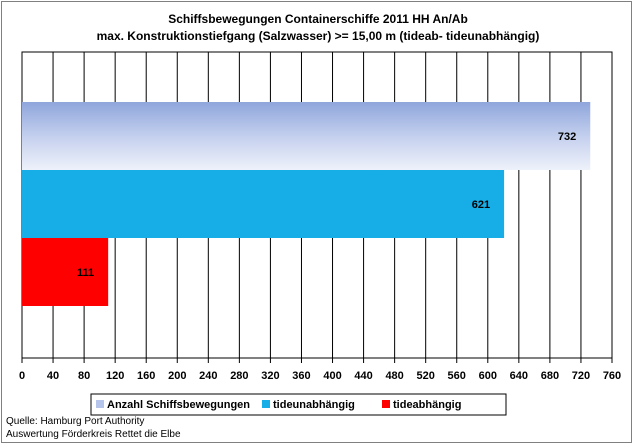 Image resolution: width=635 pixels, height=446 pixels. What do you see at coordinates (84, 376) in the screenshot?
I see `x-tick-label: 80` at bounding box center [84, 376].